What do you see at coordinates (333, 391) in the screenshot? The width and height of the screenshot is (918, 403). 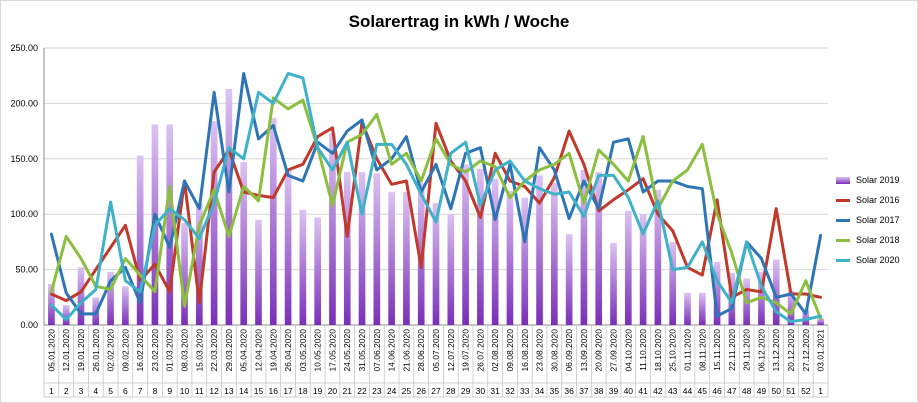 I see `x-week-label: 20` at bounding box center [333, 391].